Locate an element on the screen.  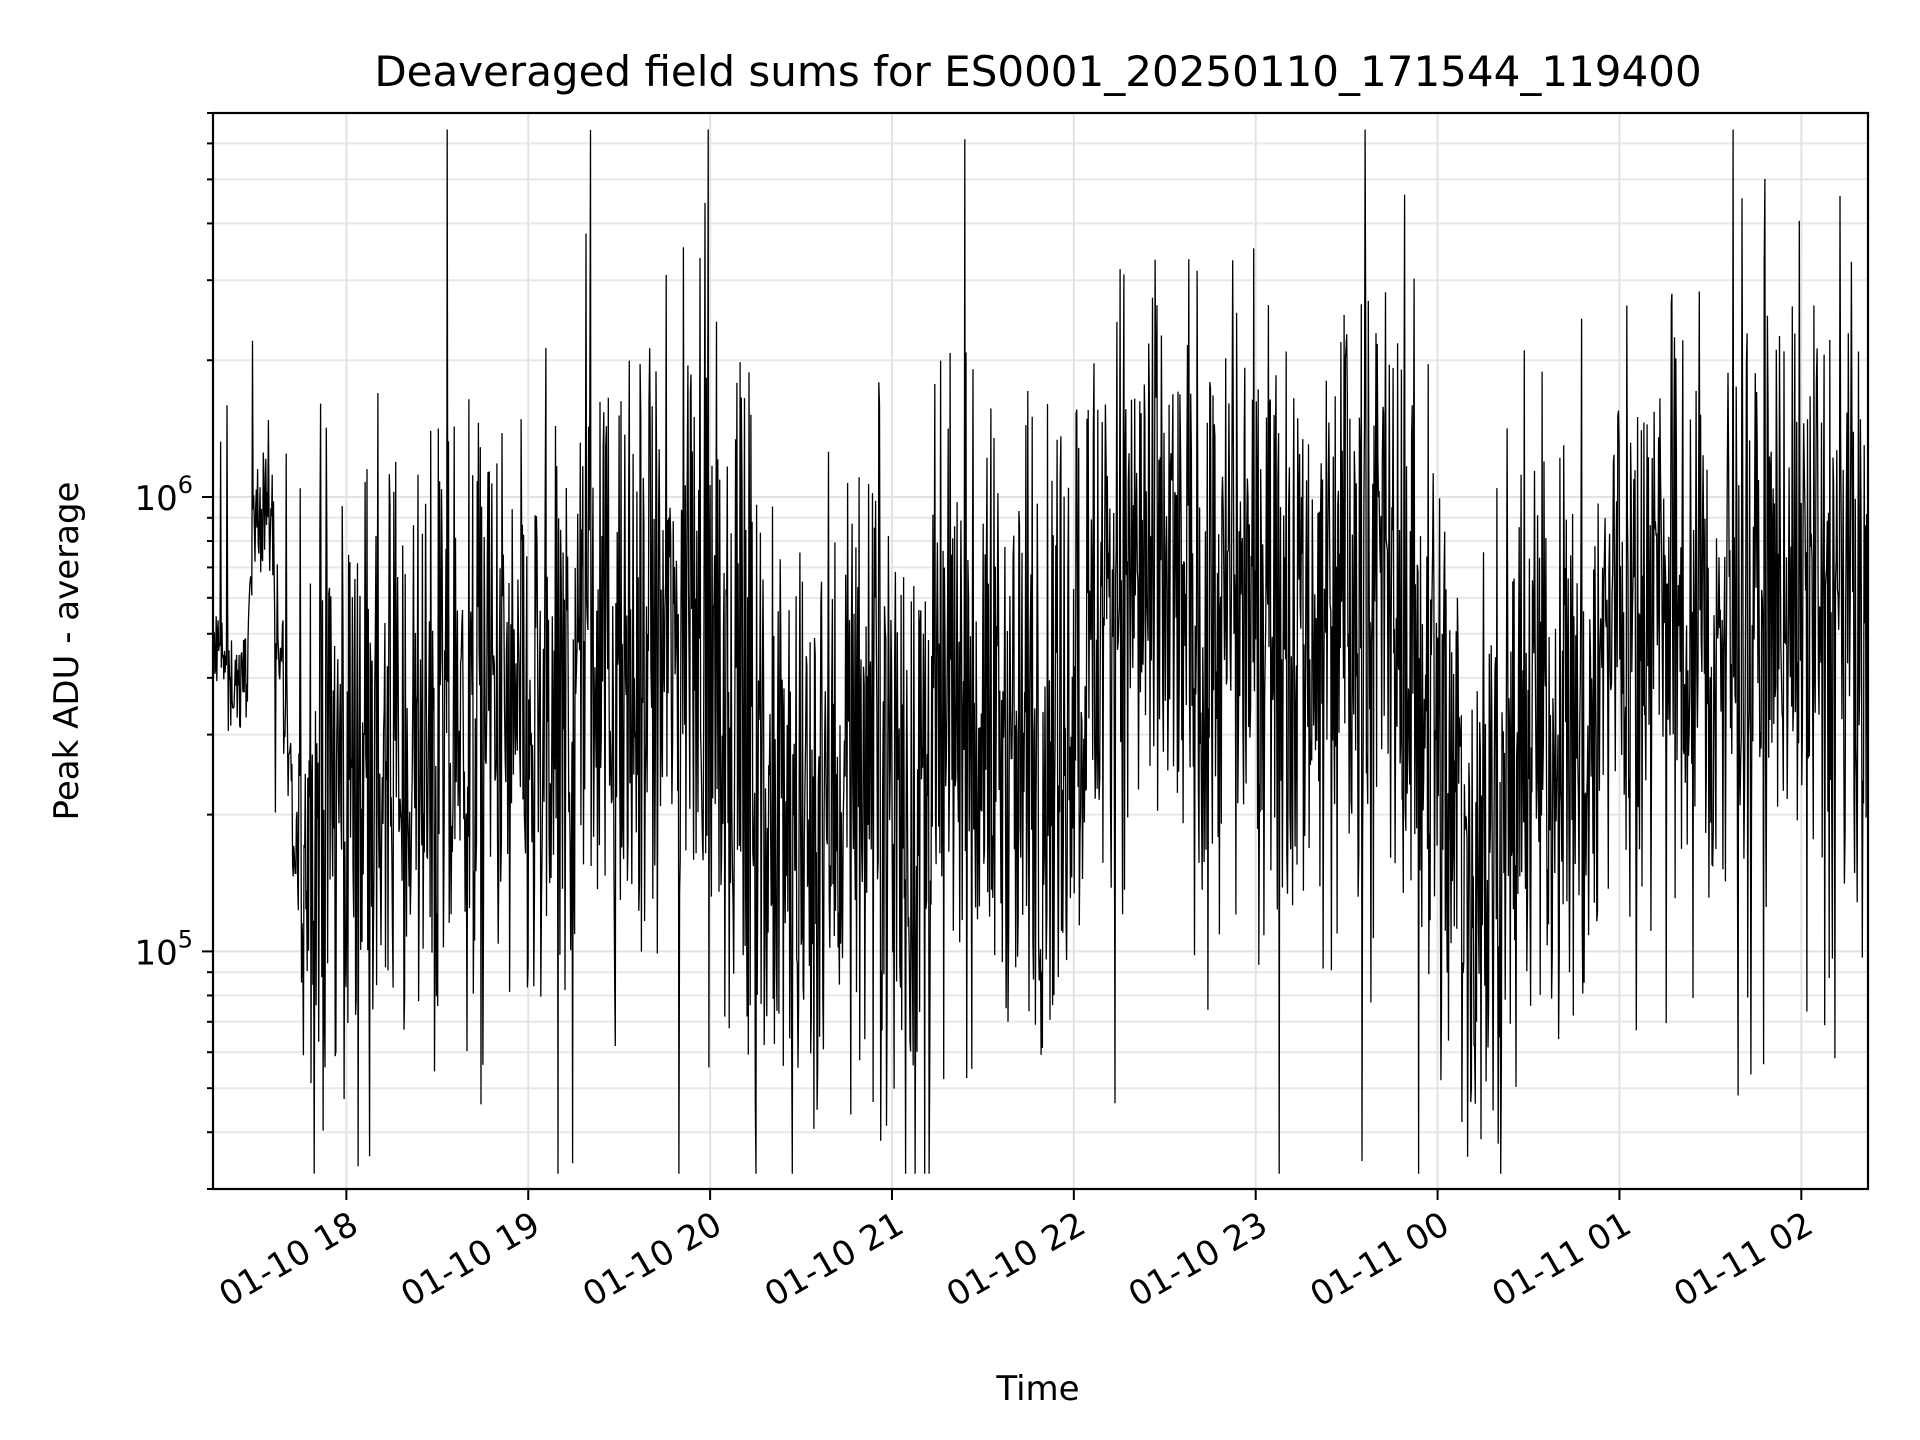
x-tick-label: 01-10 23 is located at coordinates (1198, 1259).